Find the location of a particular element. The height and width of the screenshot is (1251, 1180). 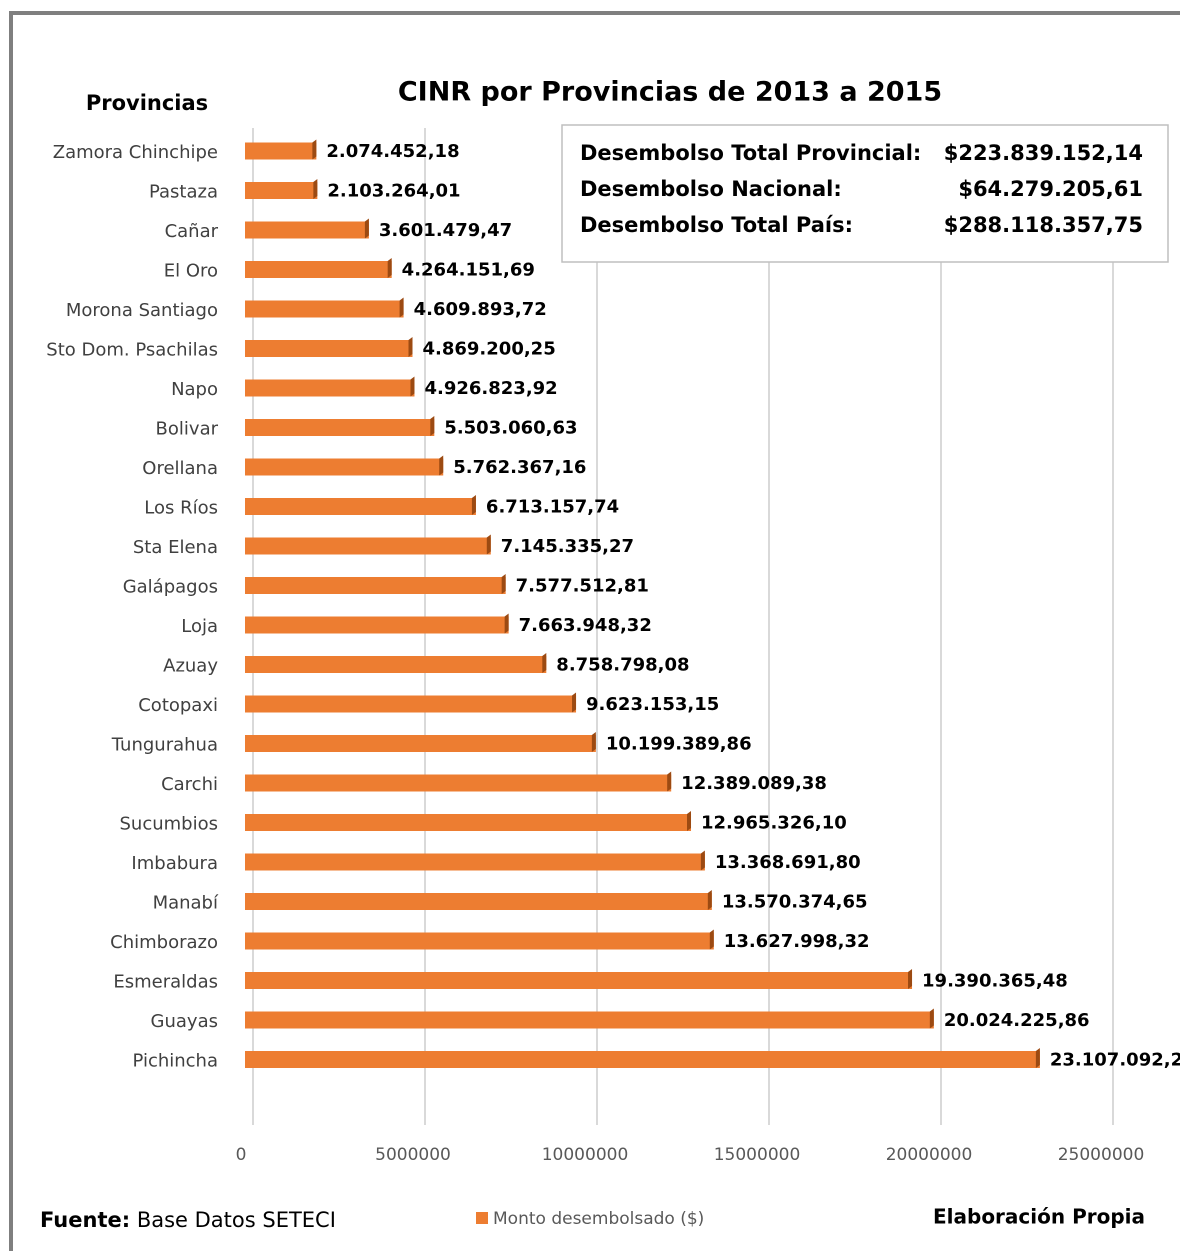

value-label: 7.577.512,81 is located at coordinates (582, 586).